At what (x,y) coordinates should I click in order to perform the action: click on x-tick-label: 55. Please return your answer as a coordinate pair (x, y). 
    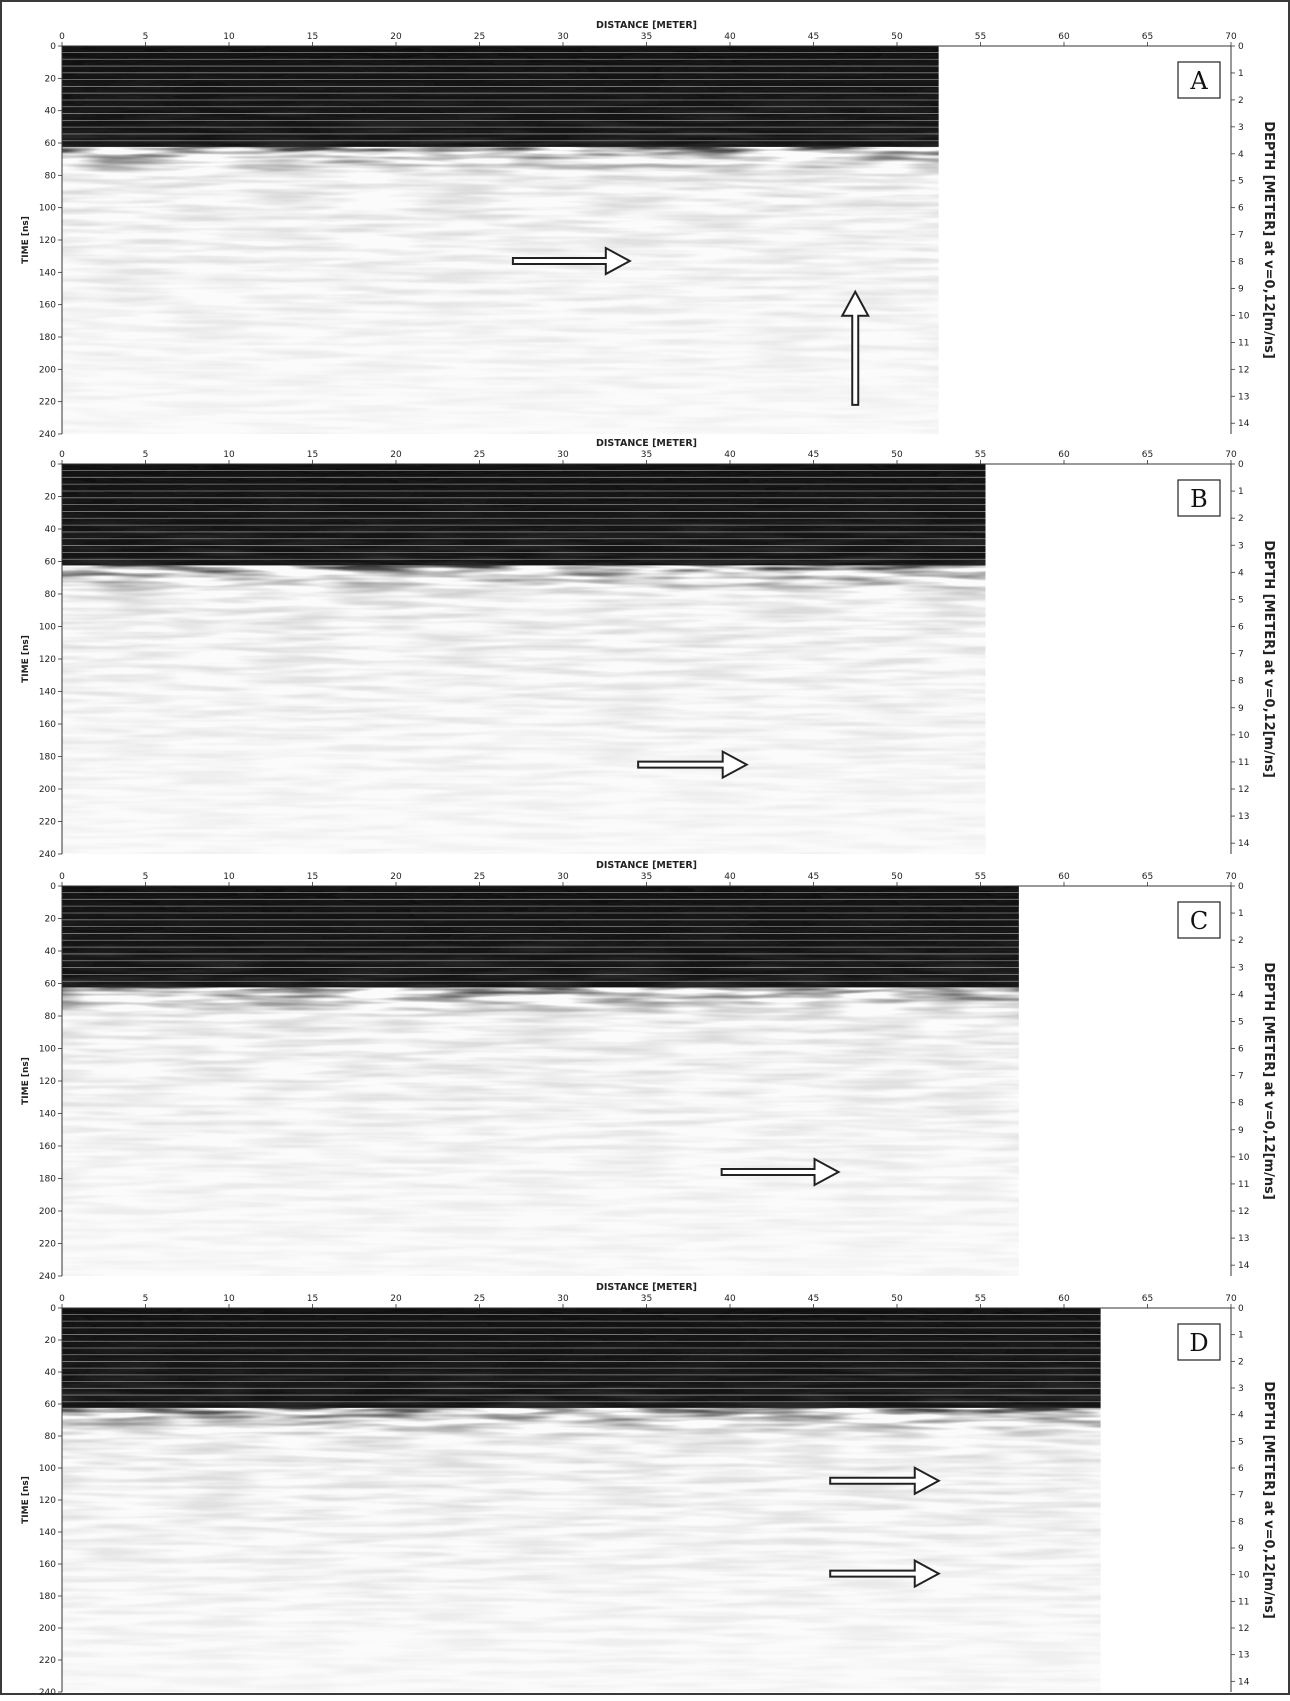
    Looking at the image, I should click on (980, 37).